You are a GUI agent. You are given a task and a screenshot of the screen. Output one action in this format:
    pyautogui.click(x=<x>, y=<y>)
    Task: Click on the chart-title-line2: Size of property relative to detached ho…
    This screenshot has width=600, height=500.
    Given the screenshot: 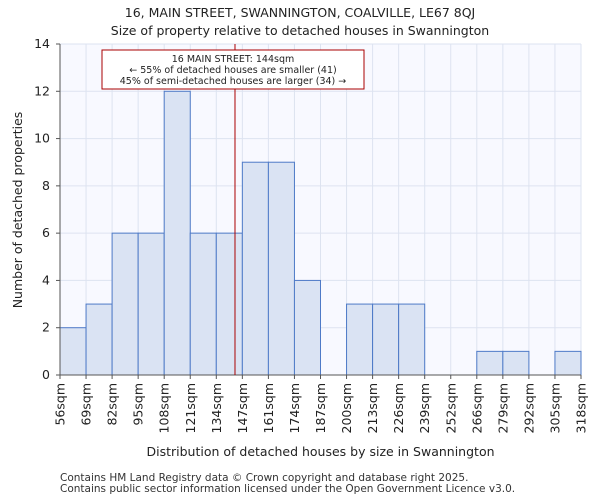 What is the action you would take?
    pyautogui.click(x=300, y=30)
    